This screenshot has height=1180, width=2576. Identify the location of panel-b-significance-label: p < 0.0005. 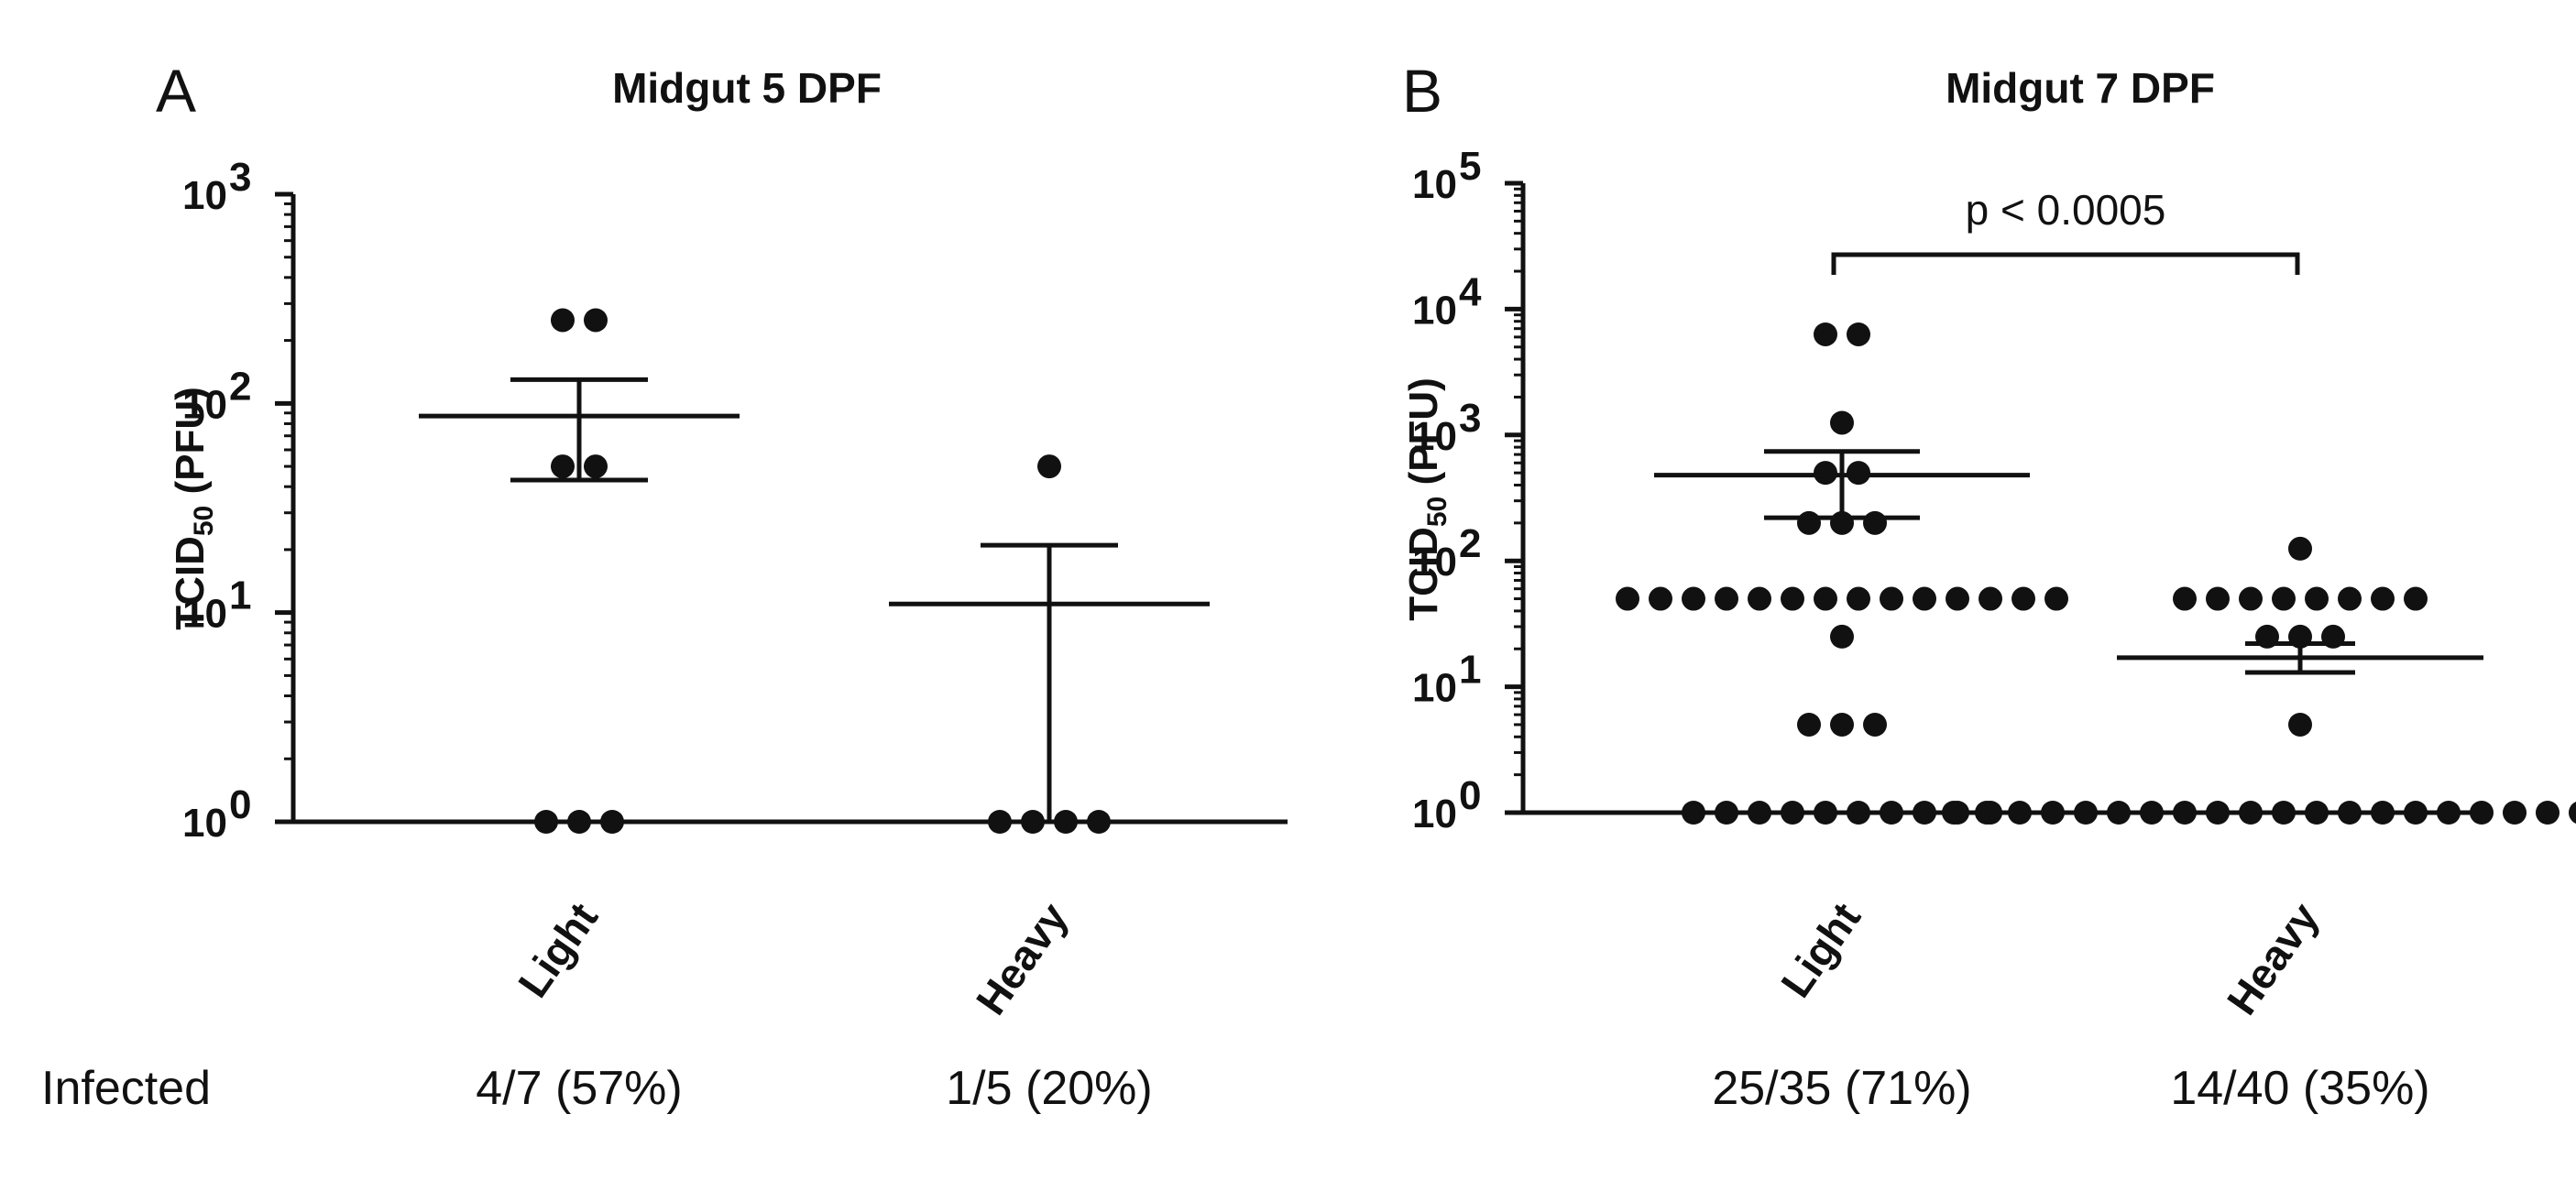
(2066, 210).